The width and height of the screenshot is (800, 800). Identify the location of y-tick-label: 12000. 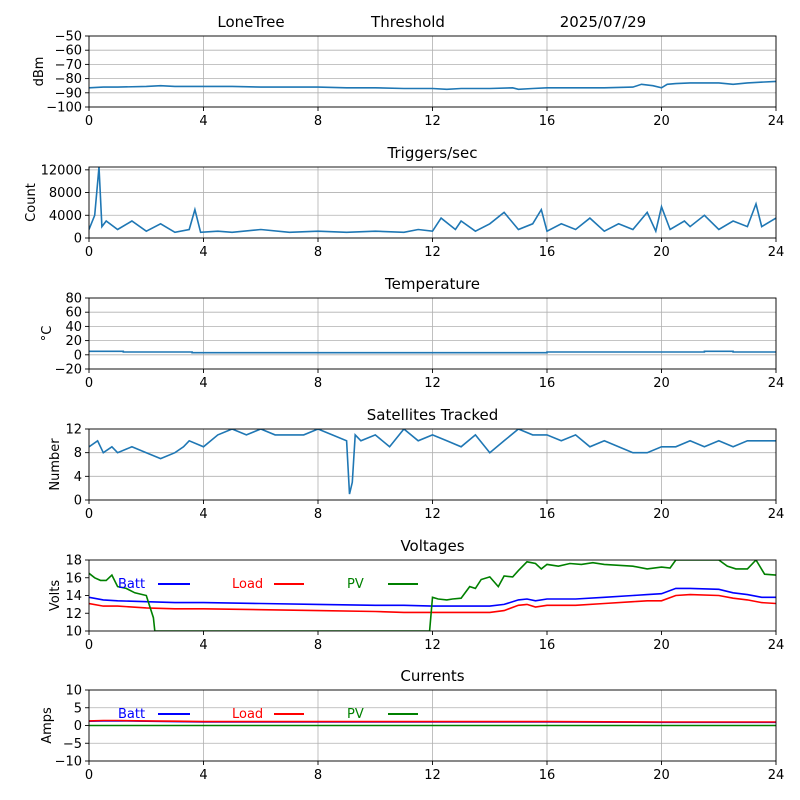
(61, 170).